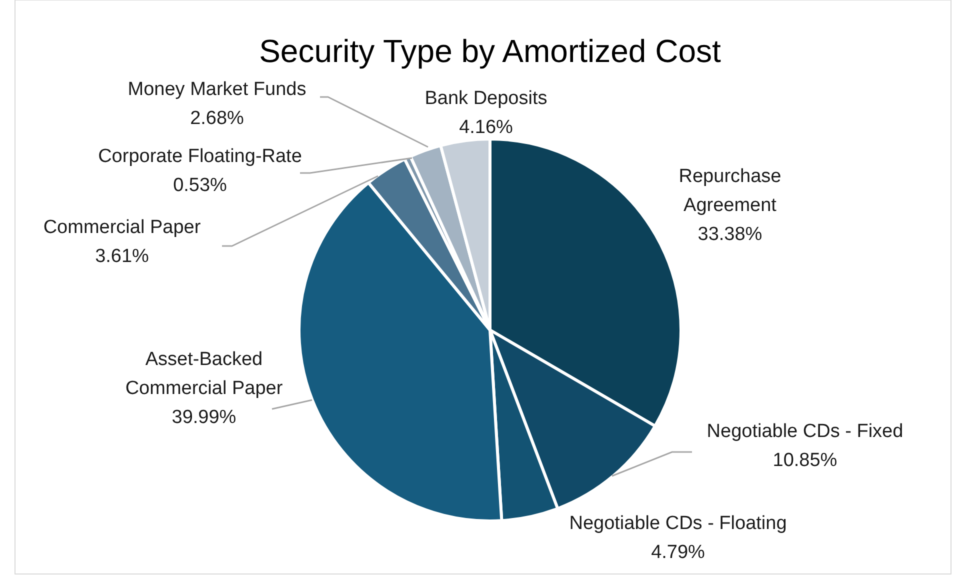 The image size is (956, 578). I want to click on slice-label: Negotiable CDs - Floating, so click(678, 523).